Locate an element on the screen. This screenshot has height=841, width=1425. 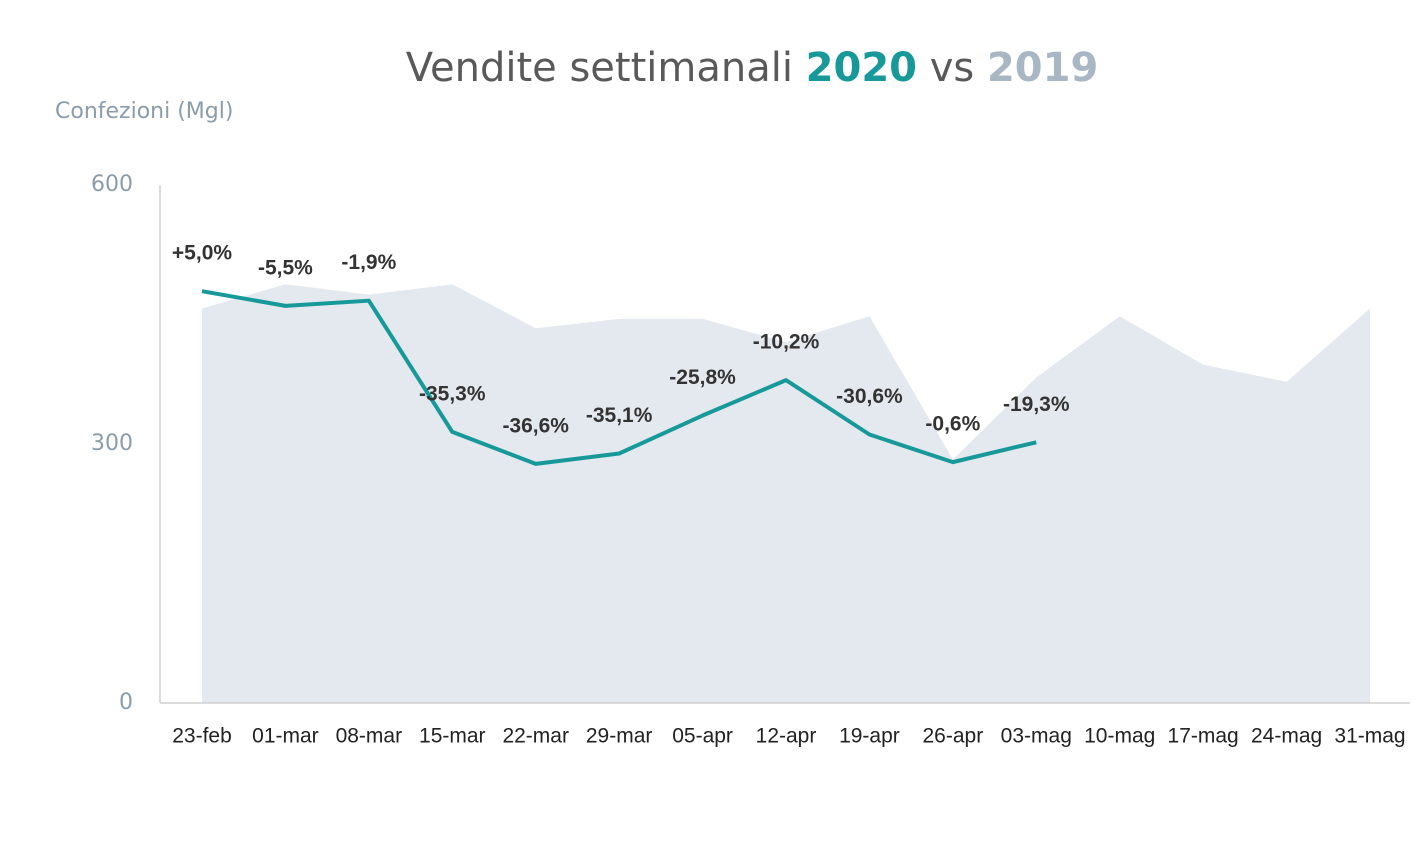
x-tick-label: 12-apr is located at coordinates (786, 736).